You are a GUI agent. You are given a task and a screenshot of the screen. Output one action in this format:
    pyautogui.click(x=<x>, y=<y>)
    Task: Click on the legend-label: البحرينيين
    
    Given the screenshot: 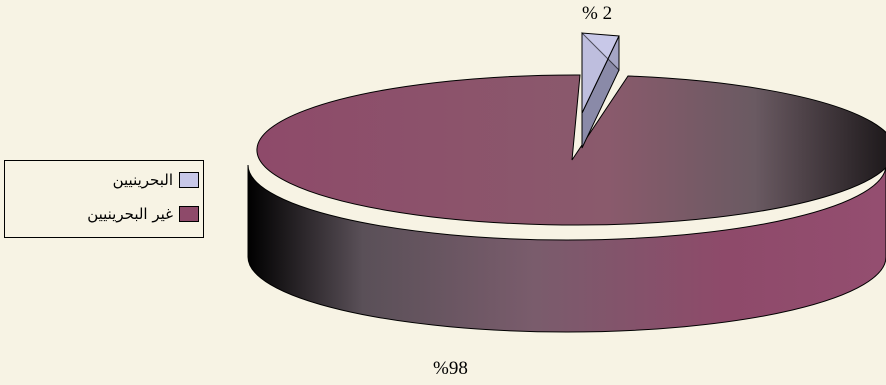 What is the action you would take?
    pyautogui.click(x=142, y=180)
    